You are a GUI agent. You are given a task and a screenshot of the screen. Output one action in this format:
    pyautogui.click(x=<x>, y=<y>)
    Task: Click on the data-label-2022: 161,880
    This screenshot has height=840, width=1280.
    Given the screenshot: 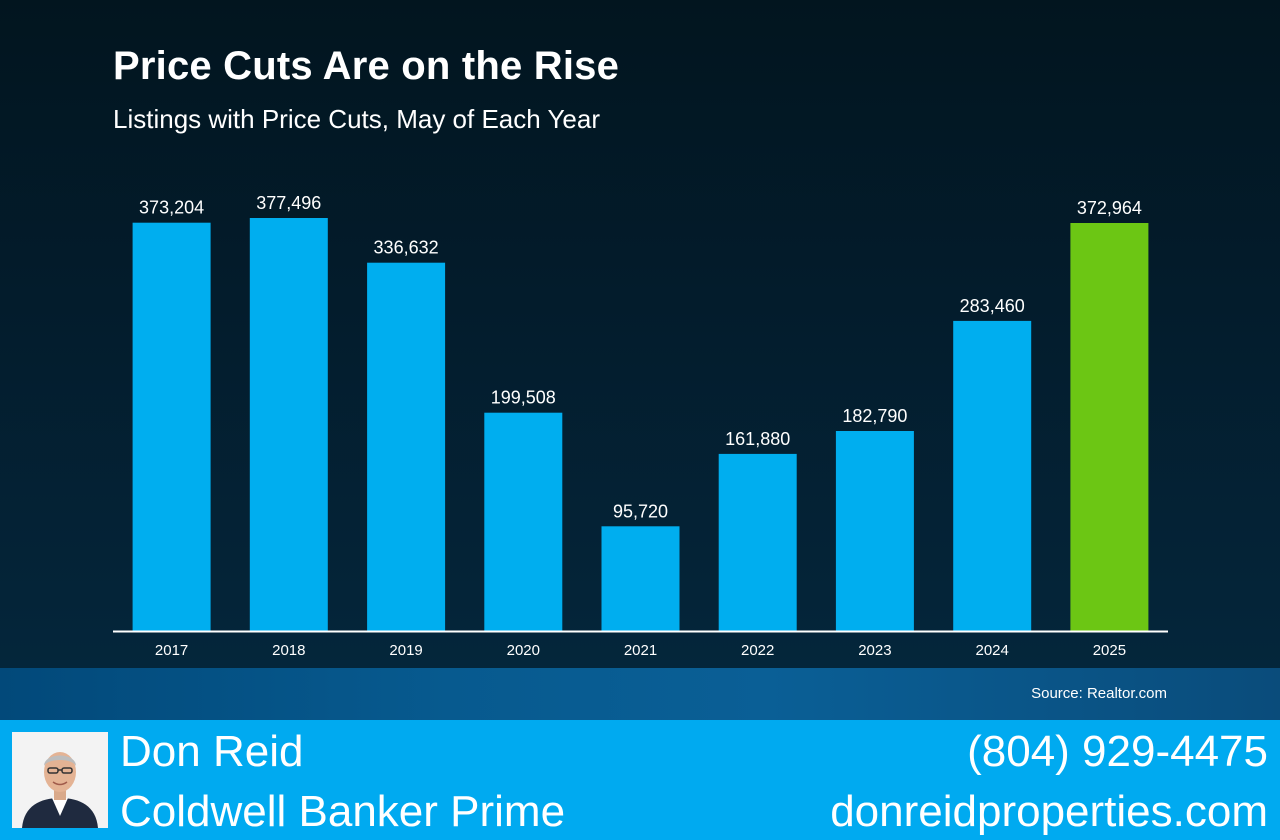 What is the action you would take?
    pyautogui.click(x=757, y=439)
    